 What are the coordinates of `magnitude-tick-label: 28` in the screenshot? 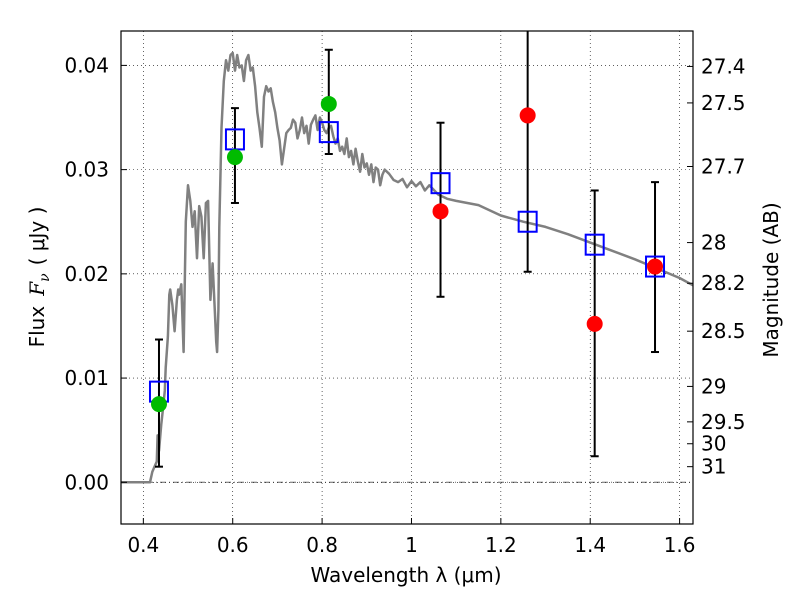 It's located at (713, 243).